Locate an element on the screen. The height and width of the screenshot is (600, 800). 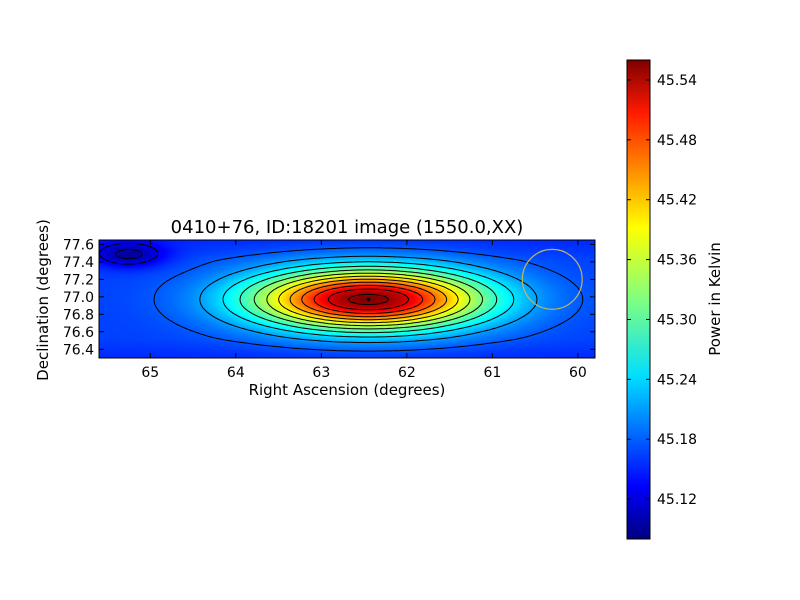
colorbar-tick-label: 45.36 is located at coordinates (677, 261).